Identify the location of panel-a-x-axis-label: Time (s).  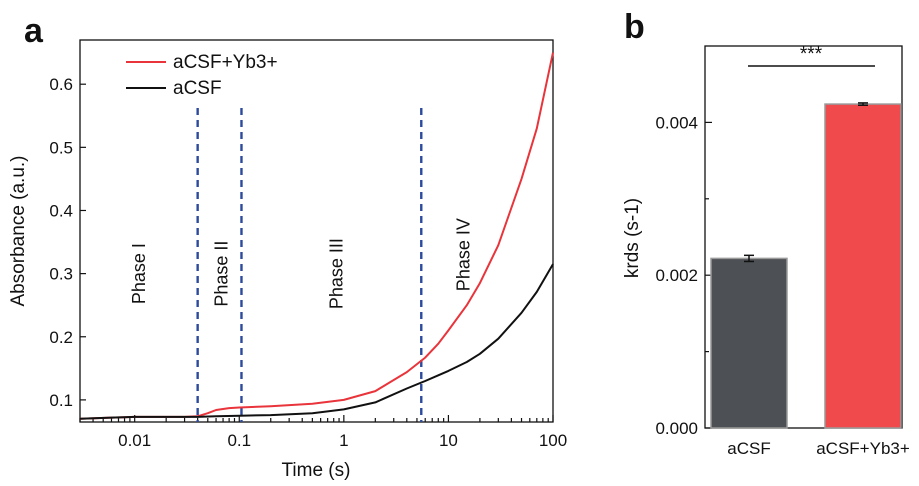
(316, 470).